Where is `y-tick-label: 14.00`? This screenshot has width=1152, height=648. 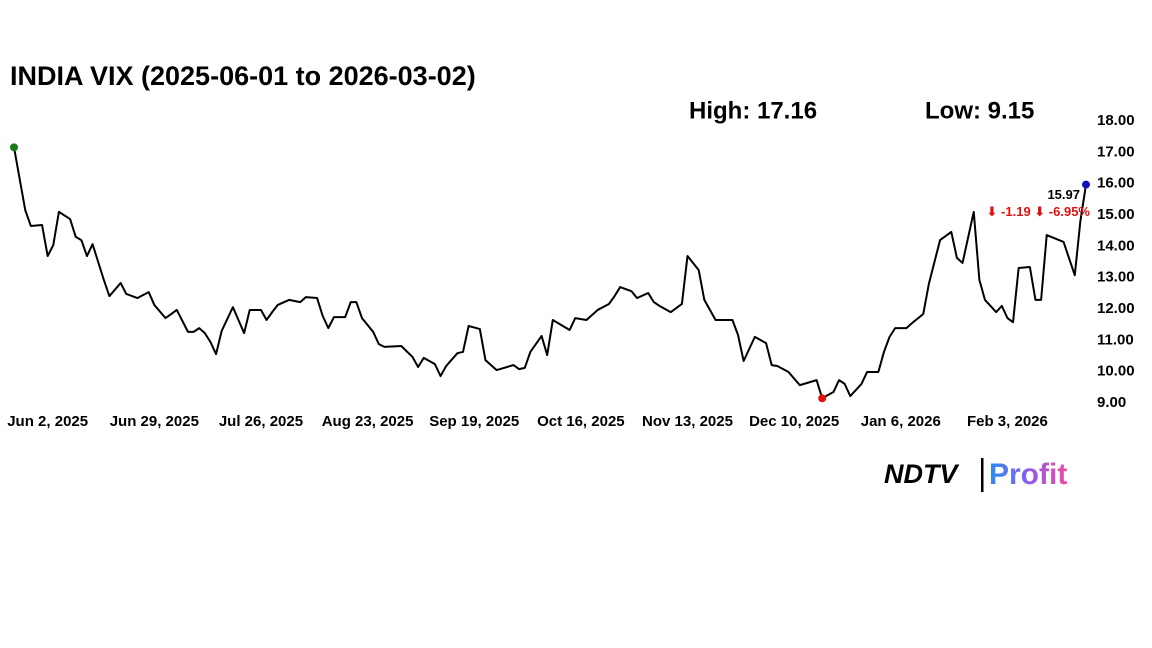 y-tick-label: 14.00 is located at coordinates (1116, 245).